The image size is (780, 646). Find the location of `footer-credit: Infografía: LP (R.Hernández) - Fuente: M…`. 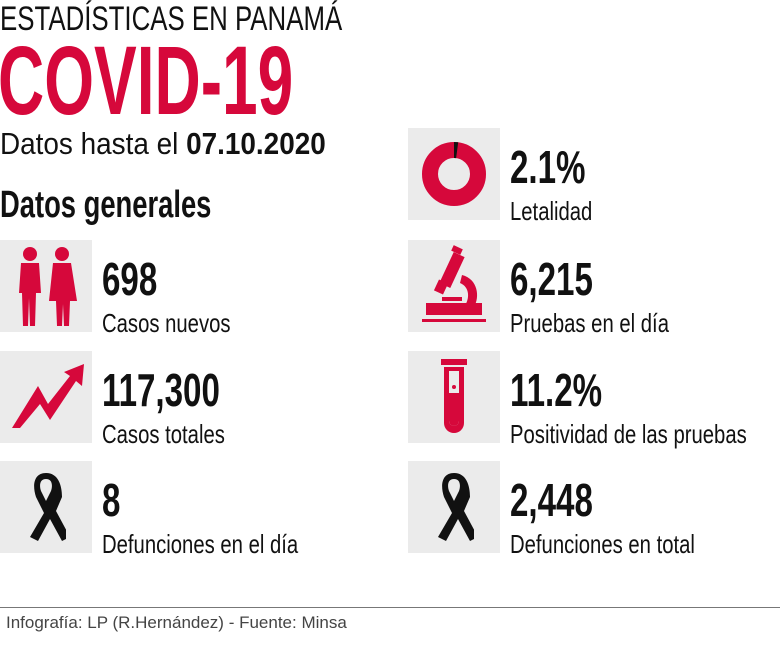

footer-credit: Infografía: LP (R.Hernández) - Fuente: M… is located at coordinates (176, 622).